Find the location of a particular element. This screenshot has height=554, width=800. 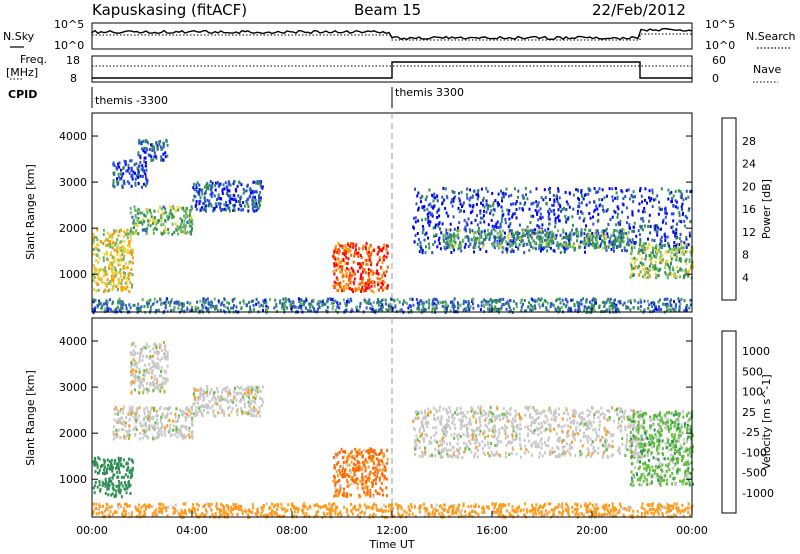

freq-tick-top: 18 is located at coordinates (73, 60).